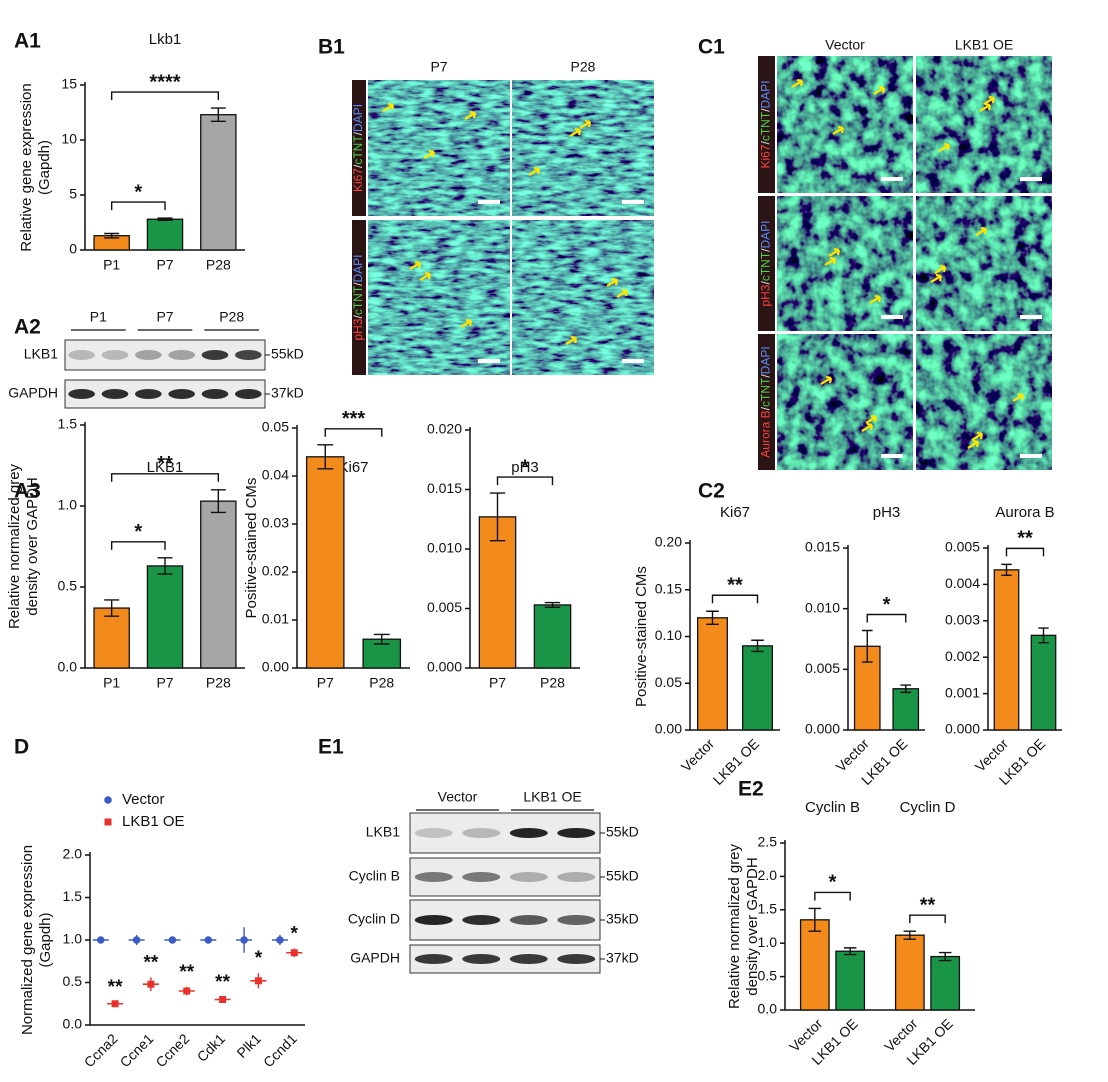 This screenshot has height=1082, width=1108. What do you see at coordinates (552, 797) in the screenshot?
I see `lane-label: LKB1 OE` at bounding box center [552, 797].